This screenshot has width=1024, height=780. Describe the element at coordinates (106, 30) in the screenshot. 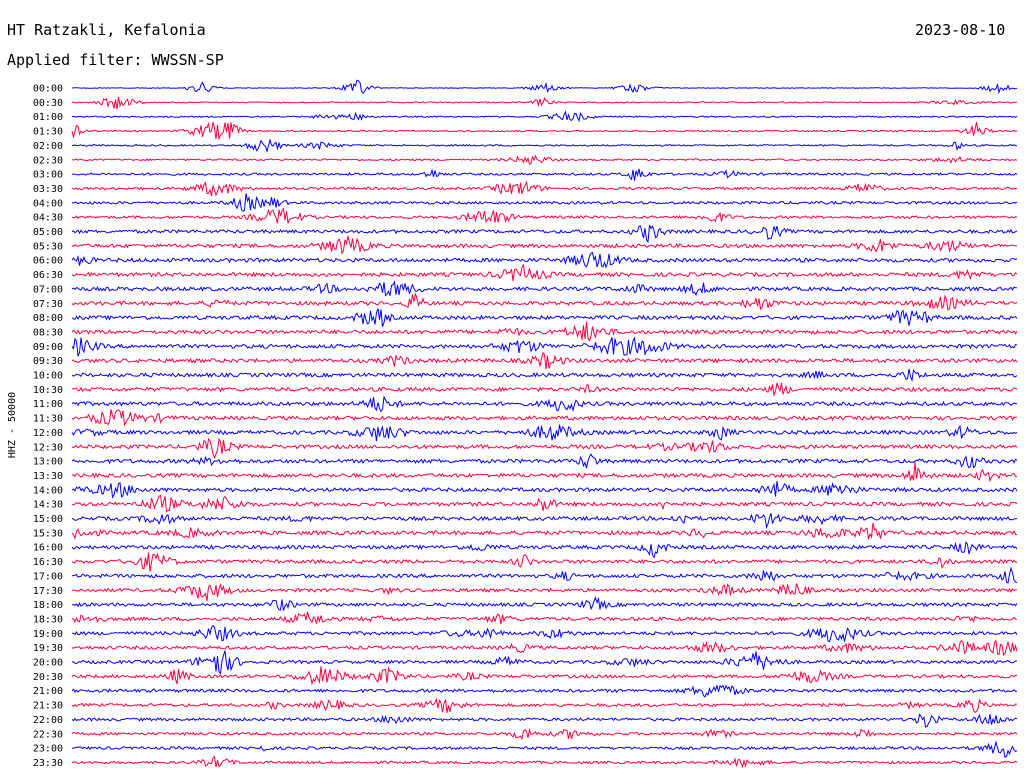

I see `station-title: HT Ratzakli, Kefalonia` at that location.